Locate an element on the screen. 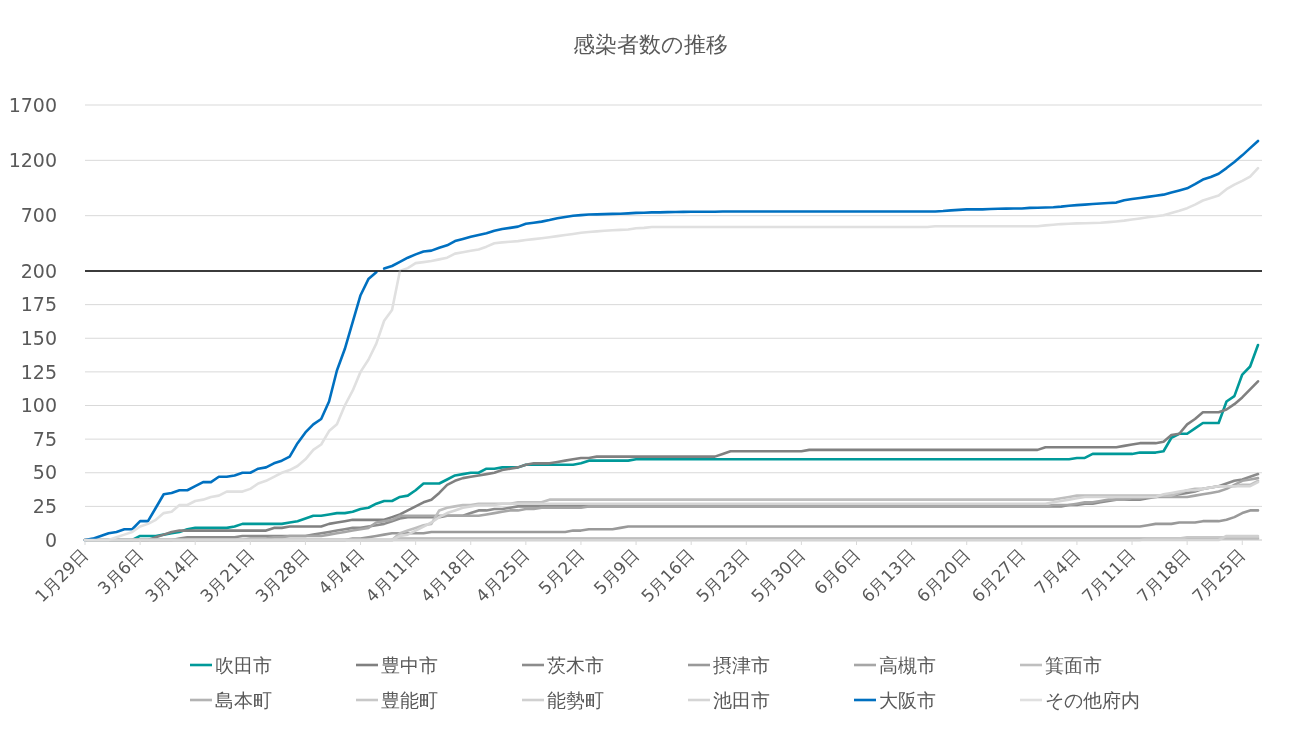 Image resolution: width=1300 pixels, height=745 pixels. y-tick-label: 1700 is located at coordinates (32, 104).